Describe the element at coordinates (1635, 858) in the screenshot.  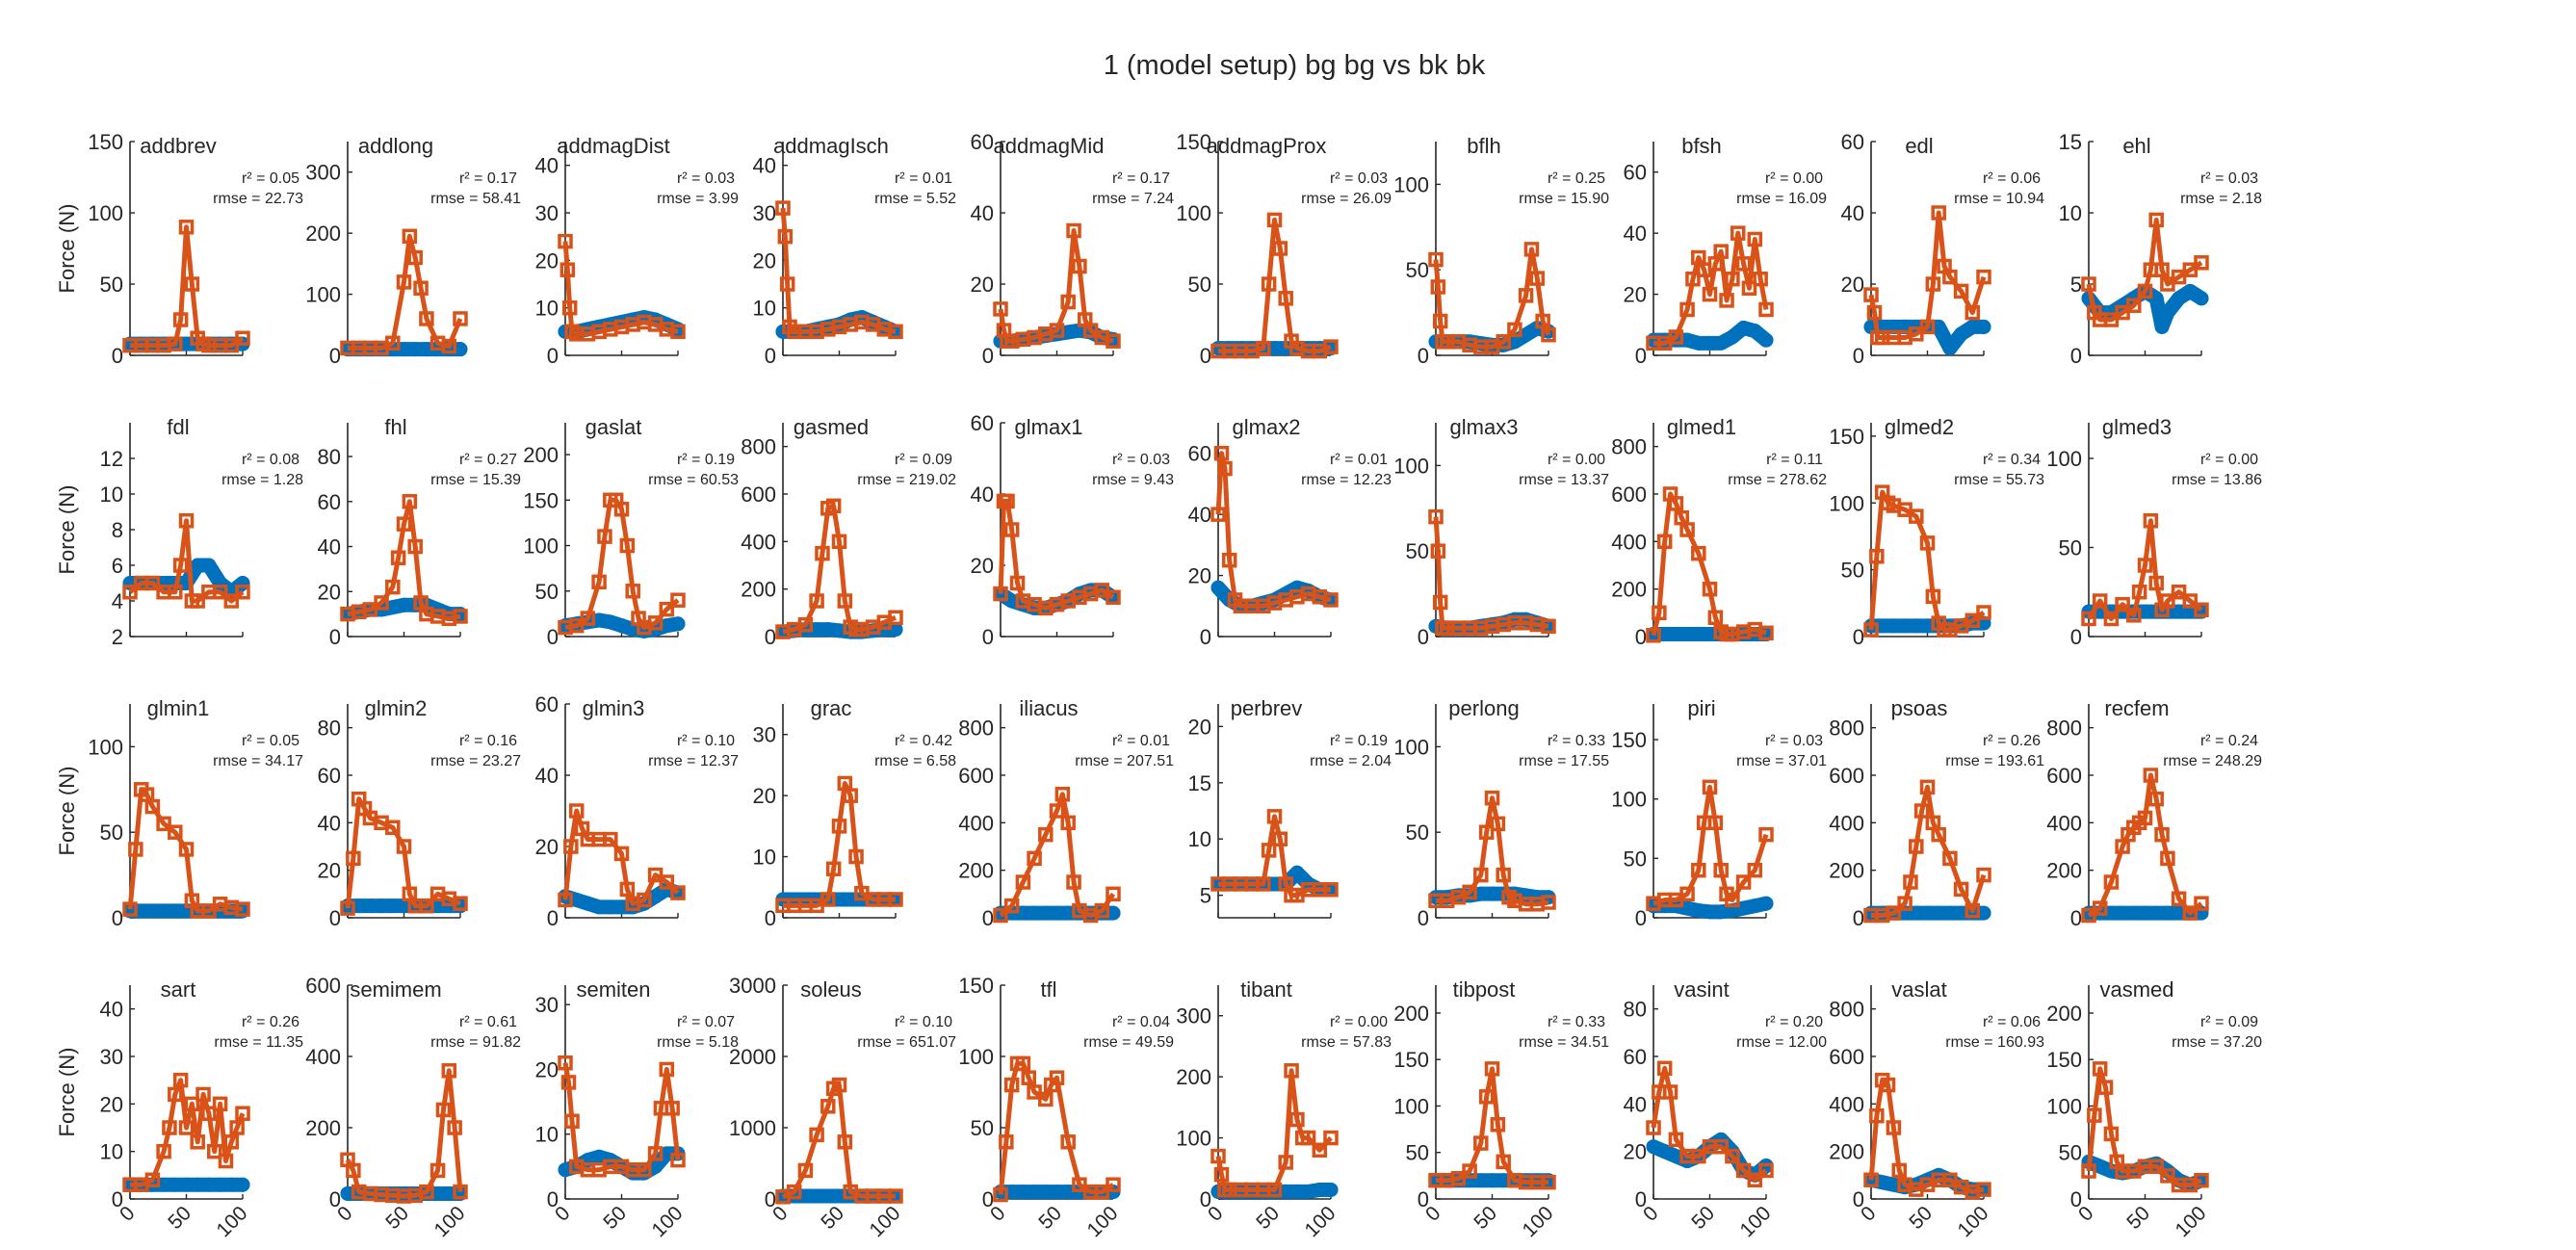
I see `y-tick-label: 50` at that location.